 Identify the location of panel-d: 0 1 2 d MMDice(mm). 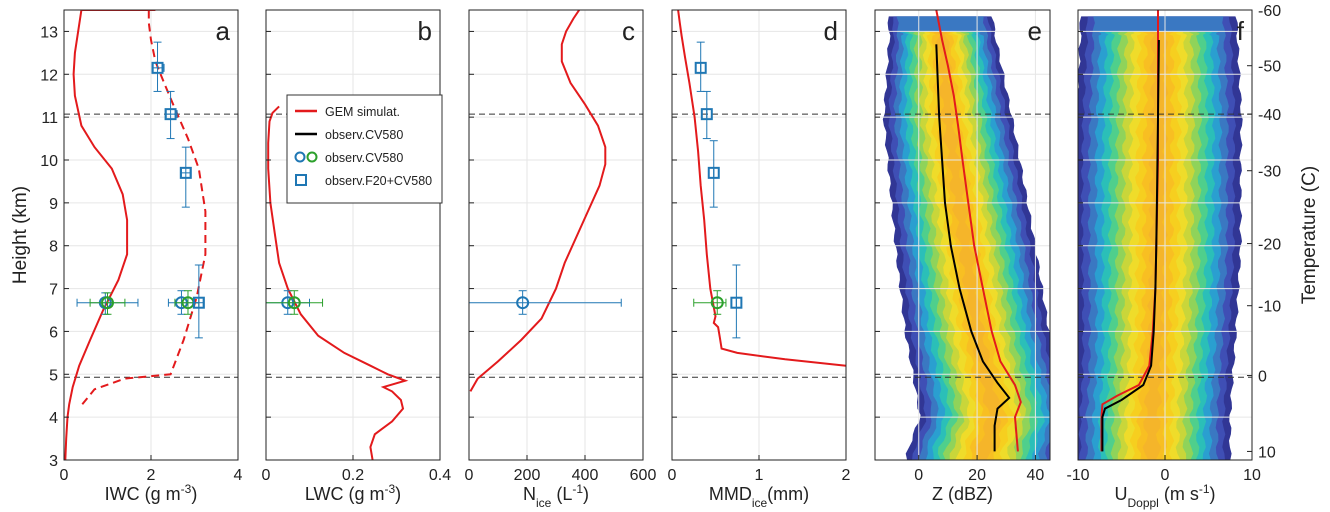
(759, 259).